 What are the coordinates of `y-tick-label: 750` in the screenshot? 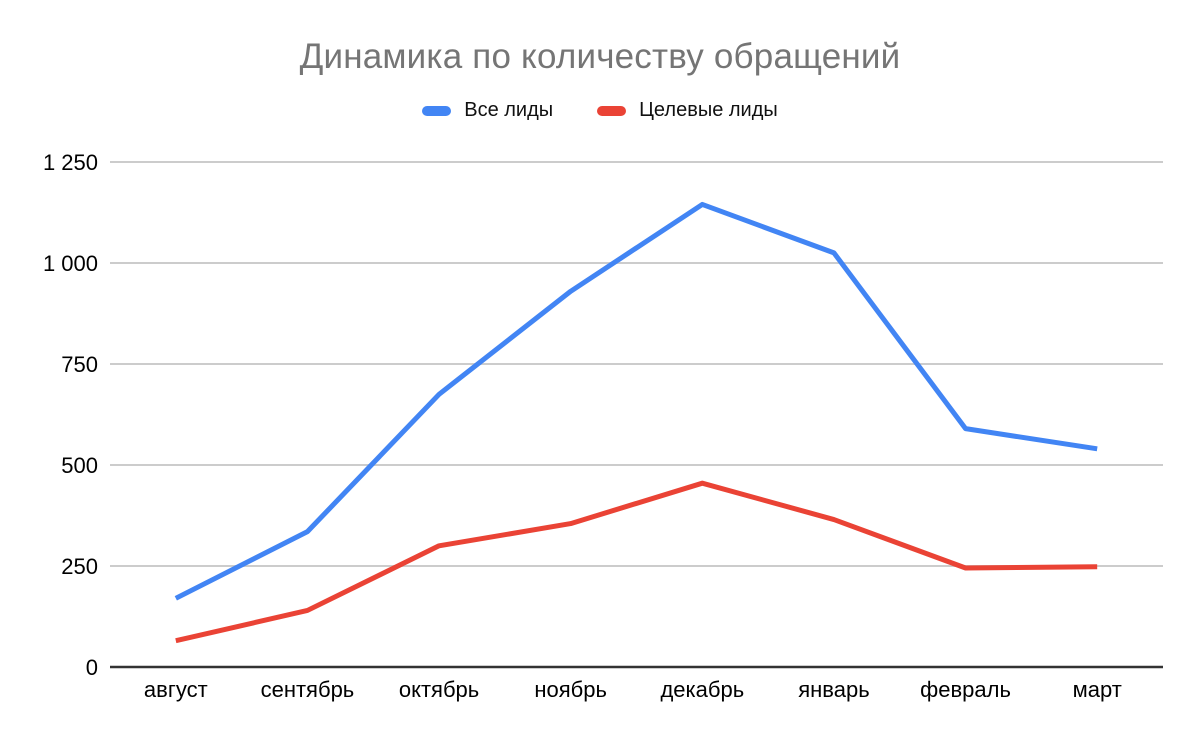 It's located at (79, 364).